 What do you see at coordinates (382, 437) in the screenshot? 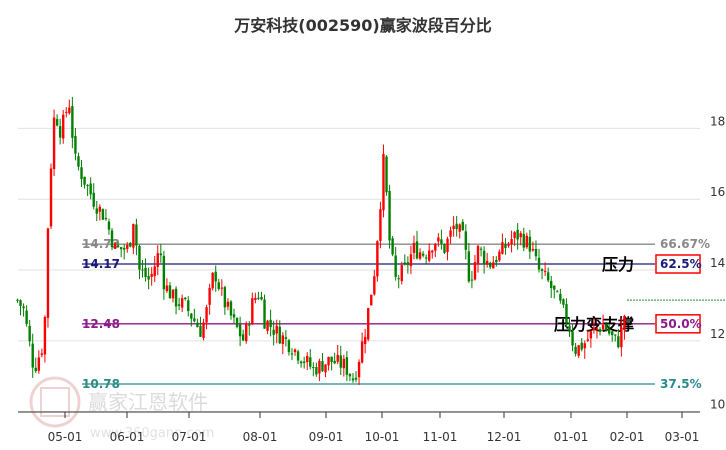
I see `x-tick-label: 10-01` at bounding box center [382, 437].